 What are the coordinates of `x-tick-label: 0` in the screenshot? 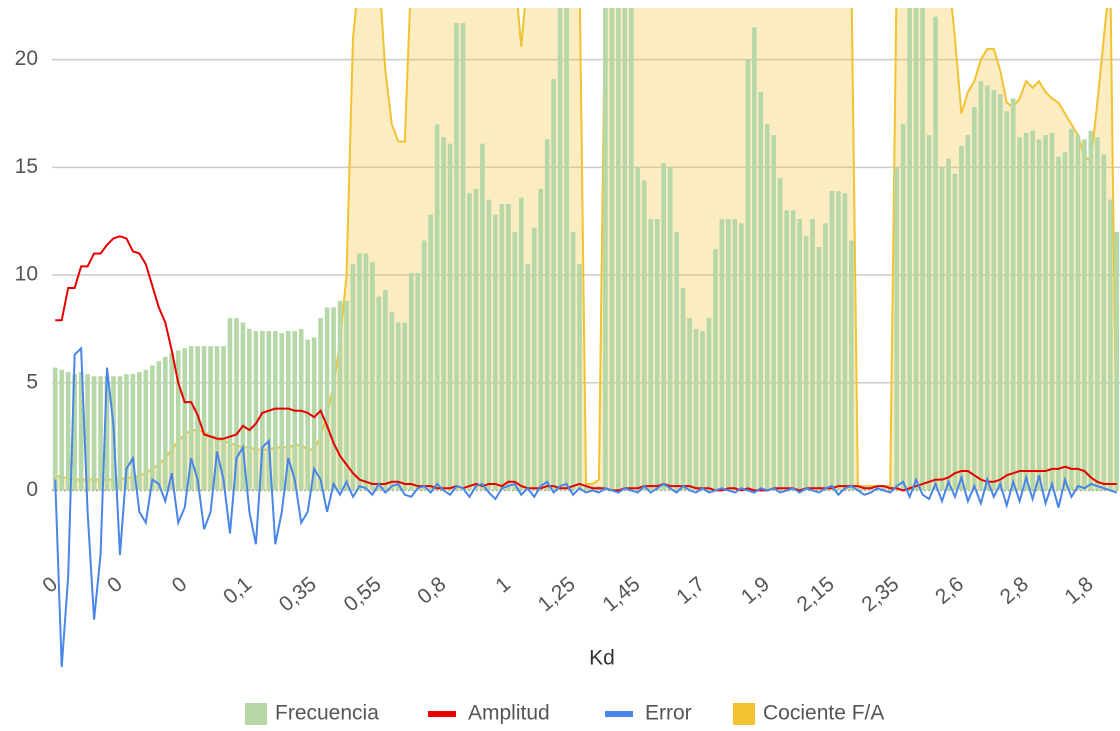 It's located at (115, 584).